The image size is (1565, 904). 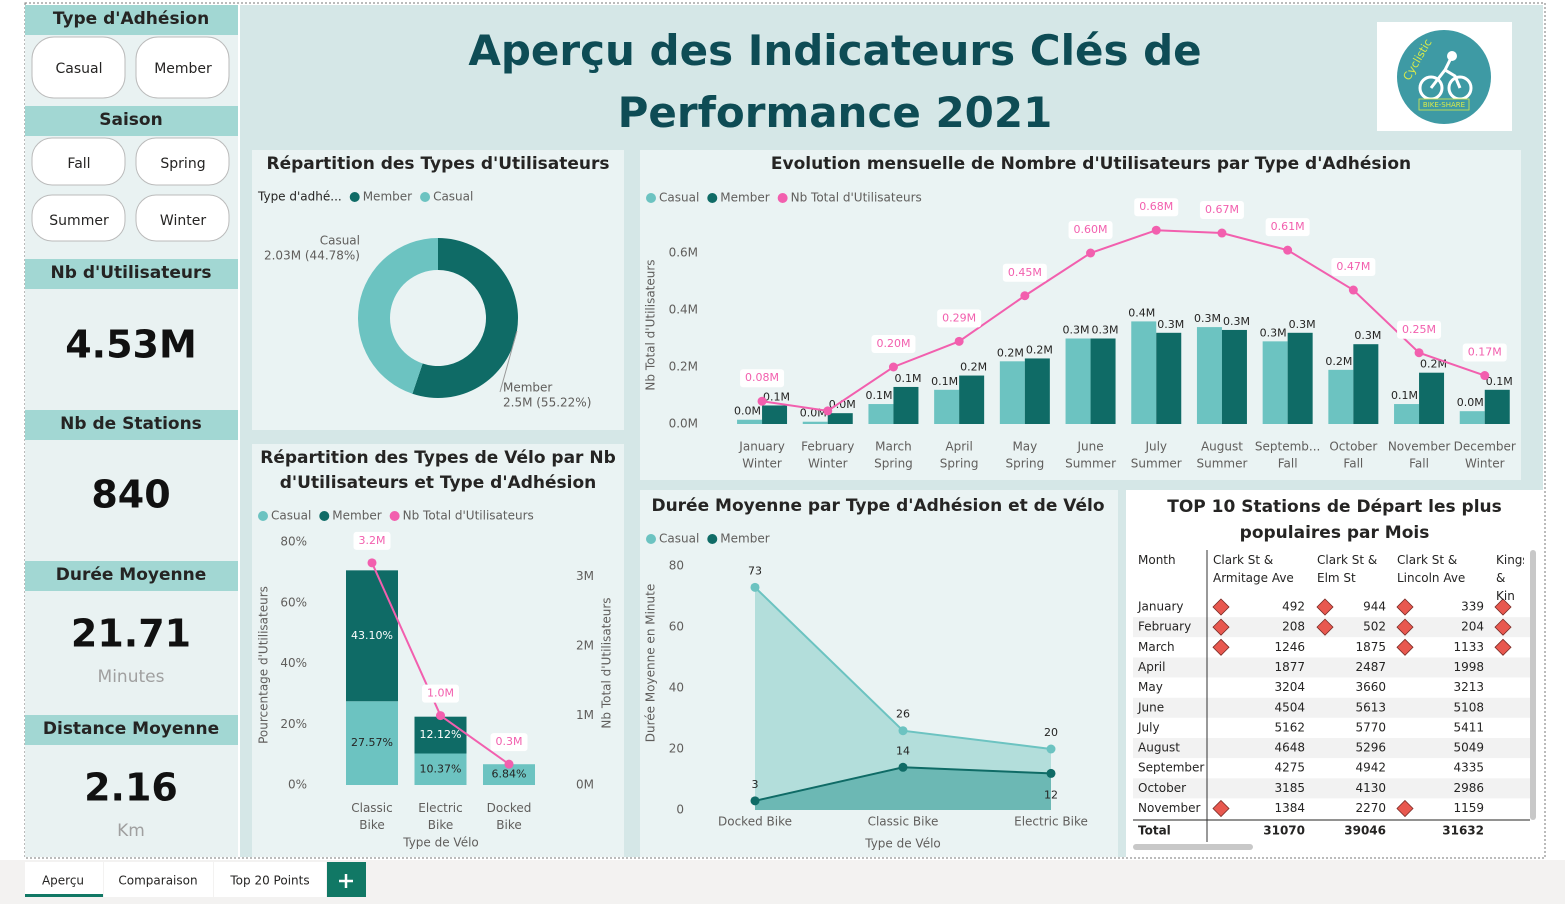 I want to click on panel, so click(x=438, y=650).